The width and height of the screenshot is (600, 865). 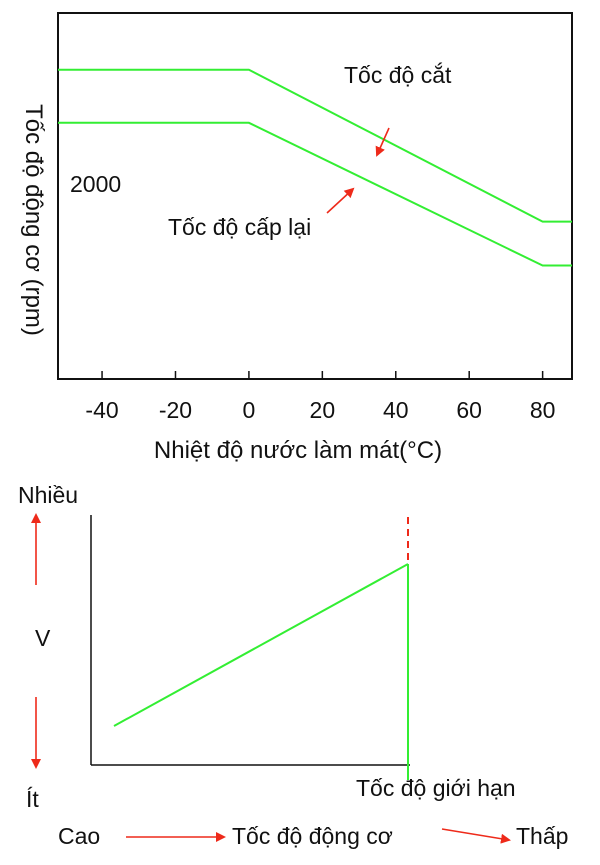 I want to click on top-x-axis-label: Nhiệt độ nước làm mát(°C), so click(x=298, y=450).